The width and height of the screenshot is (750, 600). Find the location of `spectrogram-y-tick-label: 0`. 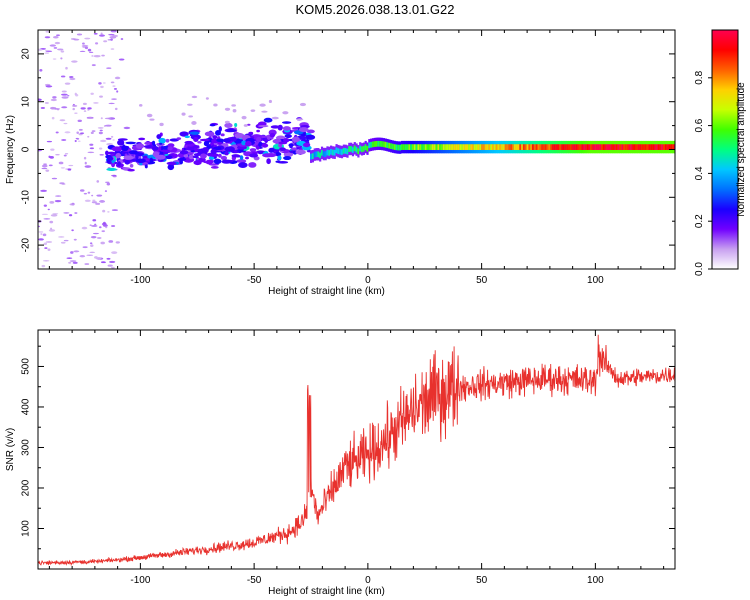

spectrogram-y-tick-label: 0 is located at coordinates (26, 149).